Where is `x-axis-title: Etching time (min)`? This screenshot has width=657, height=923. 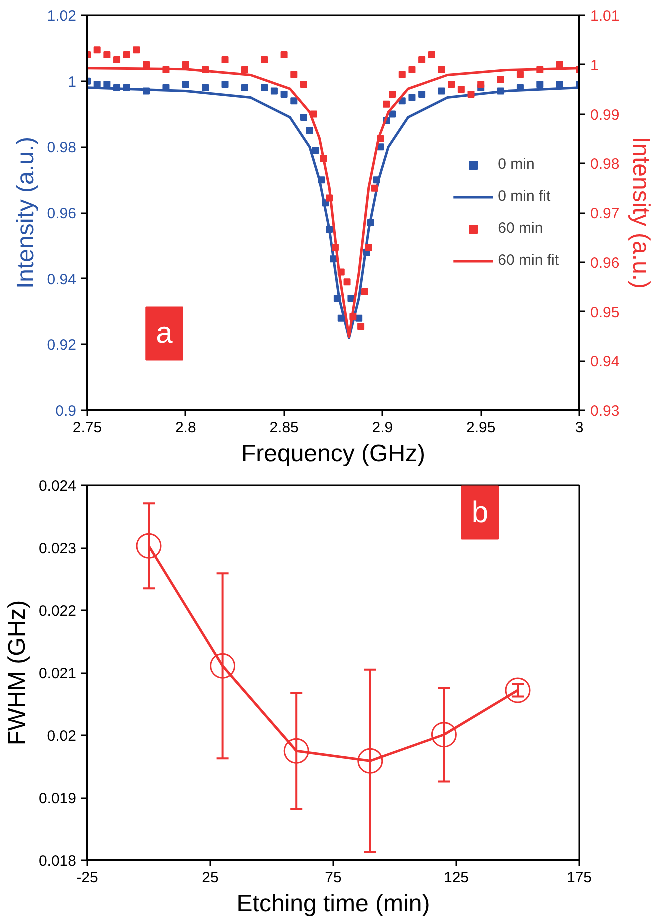 x-axis-title: Etching time (min) is located at coordinates (333, 904).